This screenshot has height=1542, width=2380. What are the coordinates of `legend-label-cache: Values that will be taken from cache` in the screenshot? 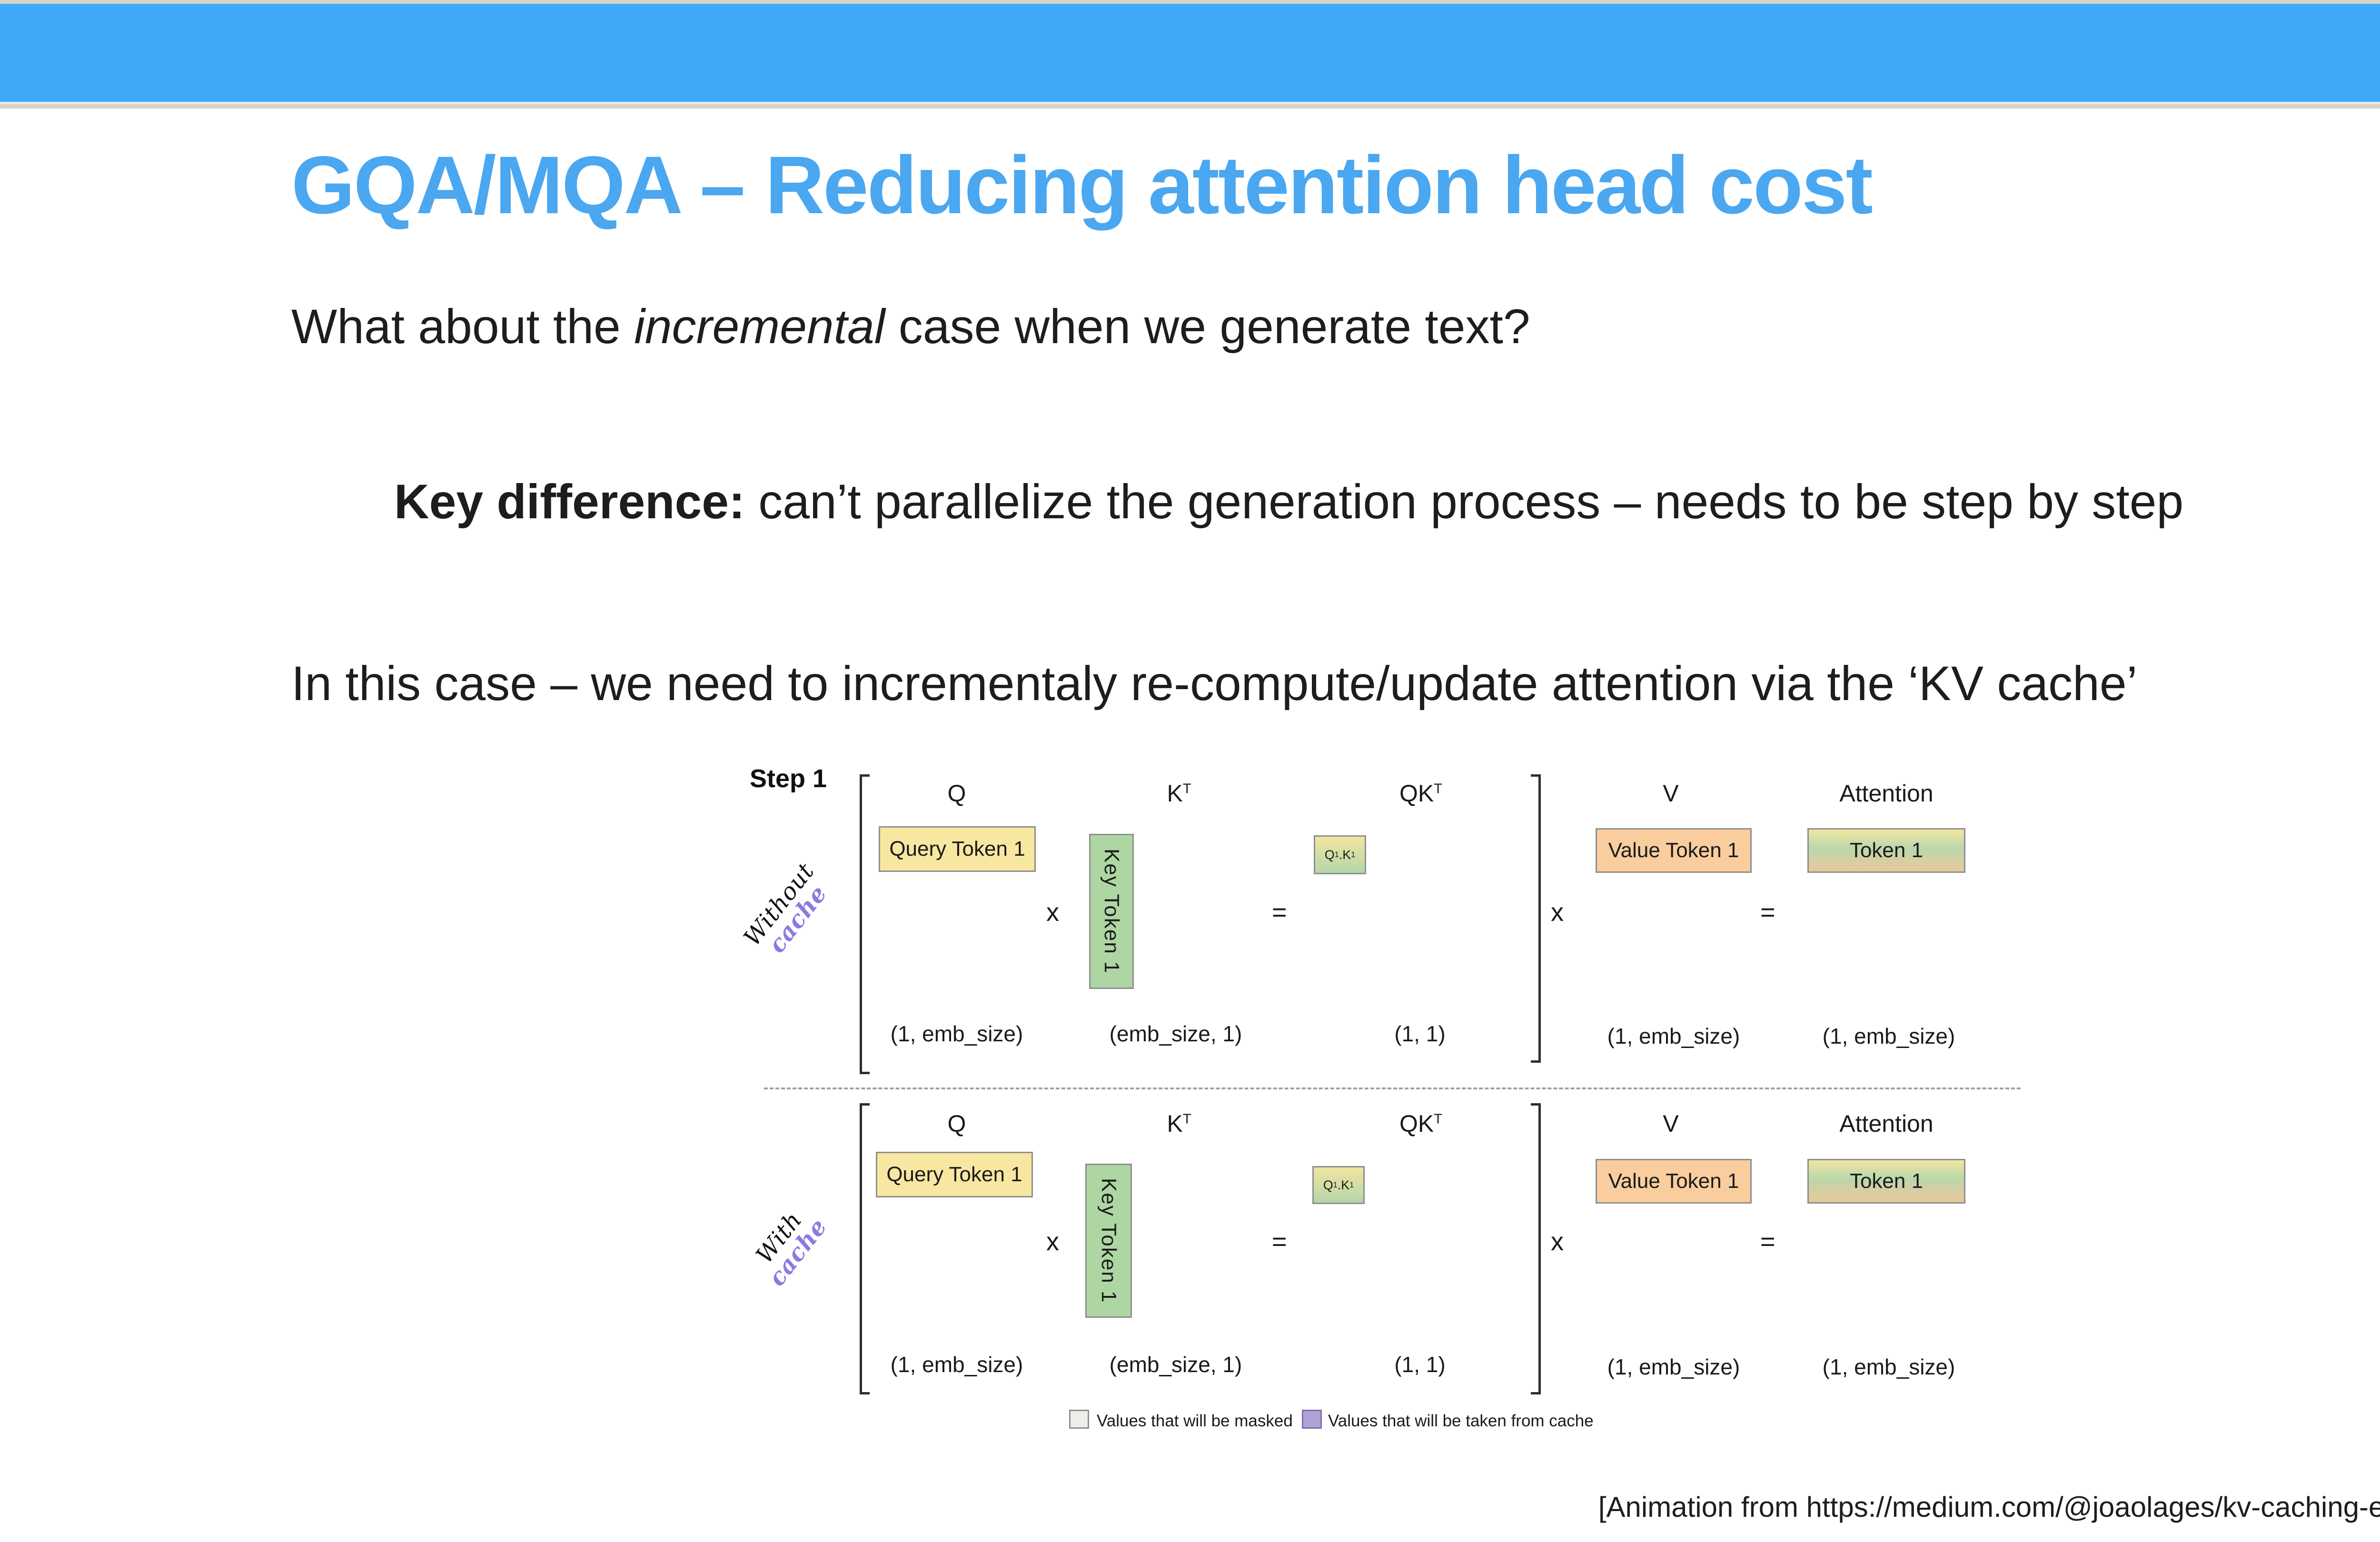 It's located at (1461, 1421).